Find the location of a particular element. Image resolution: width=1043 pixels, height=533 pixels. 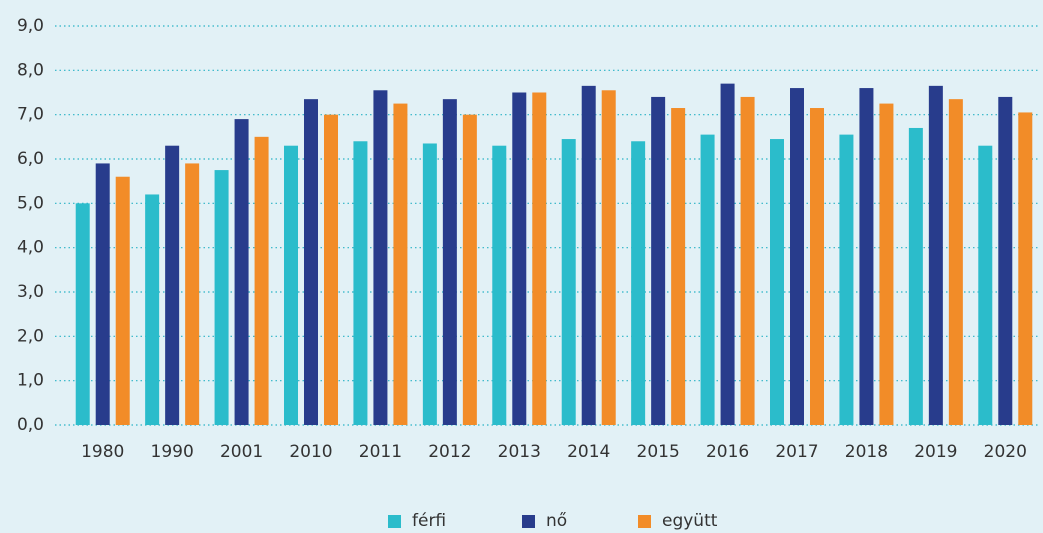

y-tick-label: 5,0 is located at coordinates (30, 203).